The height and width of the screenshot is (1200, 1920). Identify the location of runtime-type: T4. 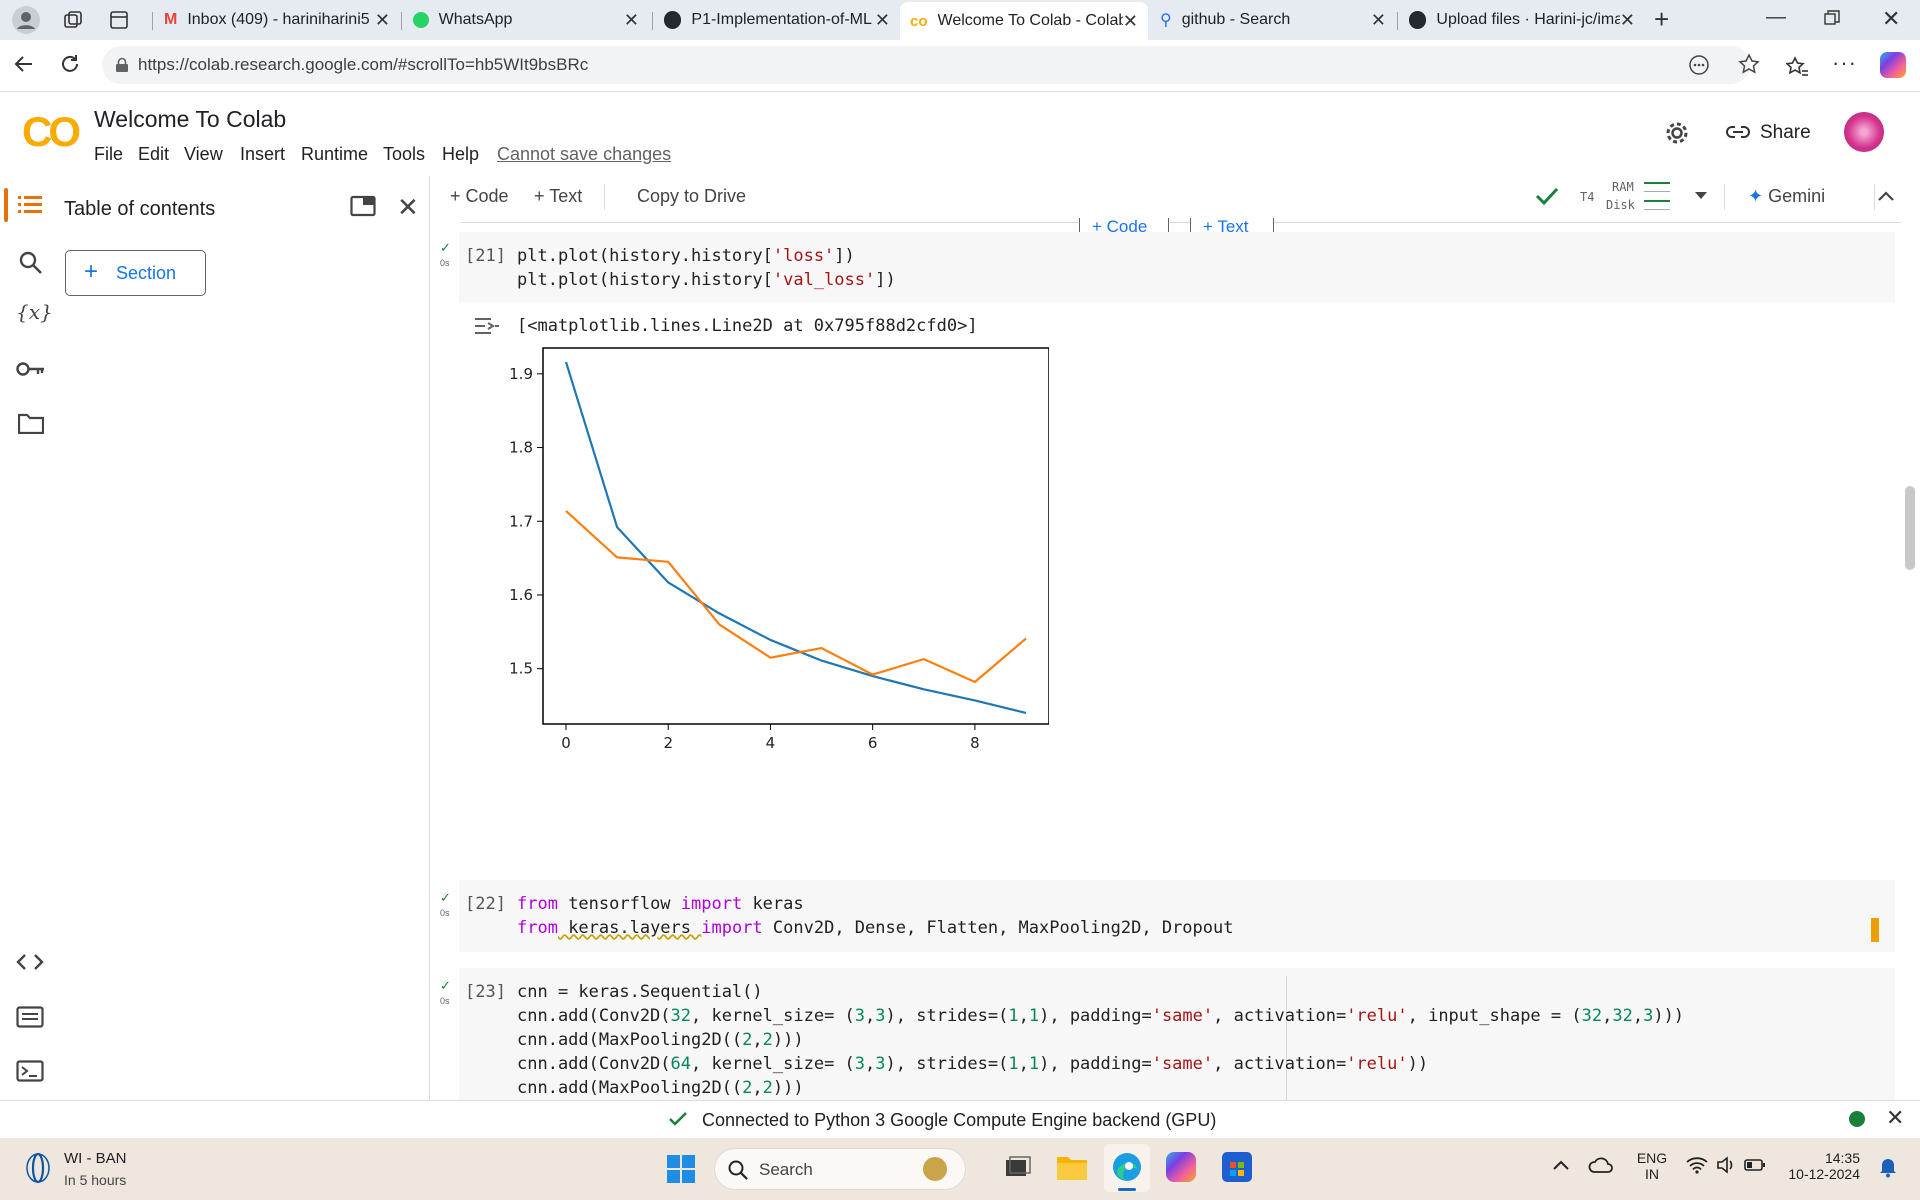
(1587, 197).